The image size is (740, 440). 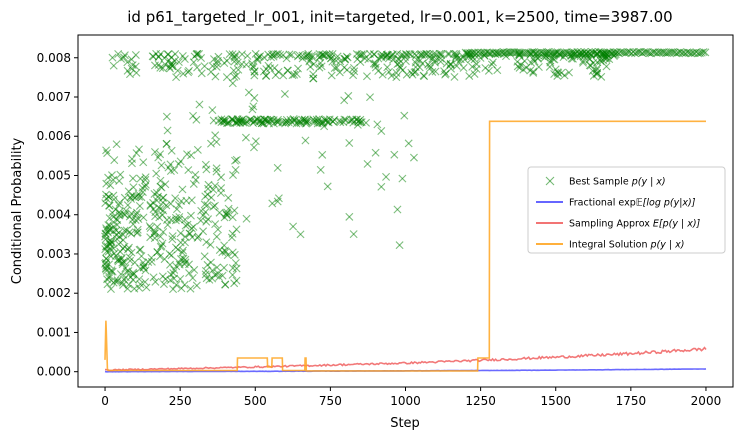 What do you see at coordinates (617, 182) in the screenshot?
I see `legend-label: Best Sample p(y | x)` at bounding box center [617, 182].